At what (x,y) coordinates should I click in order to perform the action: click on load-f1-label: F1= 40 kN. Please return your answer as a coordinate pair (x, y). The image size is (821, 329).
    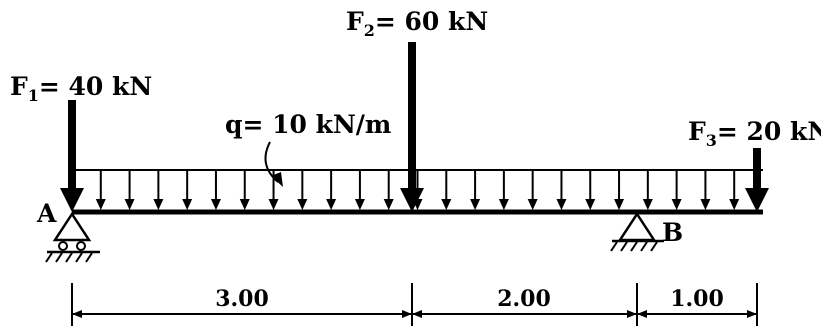
    Looking at the image, I should click on (81, 88).